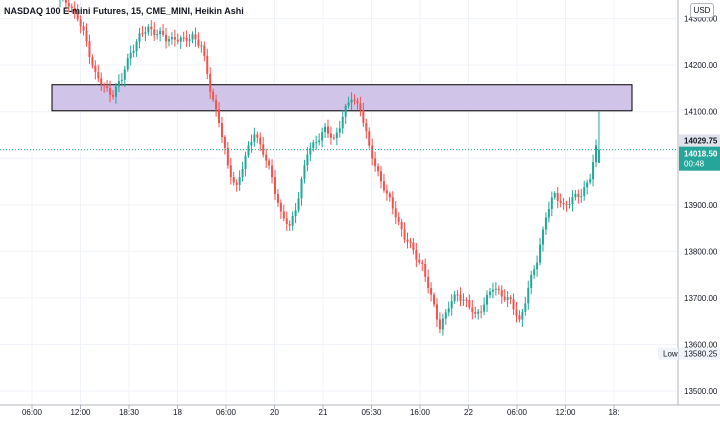 This screenshot has width=720, height=425. Describe the element at coordinates (701, 154) in the screenshot. I see `last-price-label: 14018.50` at that location.